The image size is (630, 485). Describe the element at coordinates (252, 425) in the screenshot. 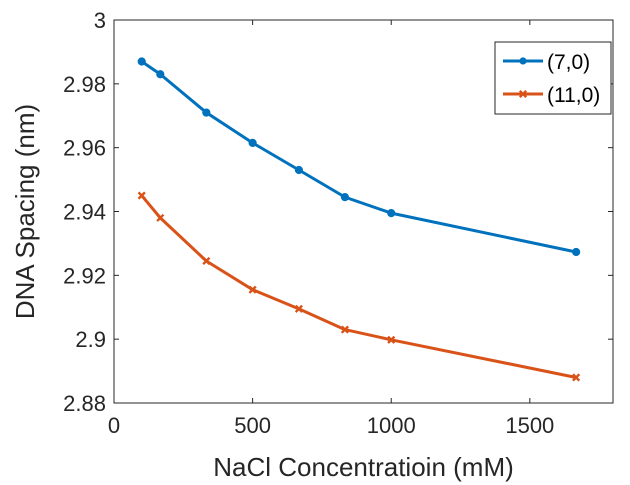

I see `x-tick-label: 500` at that location.